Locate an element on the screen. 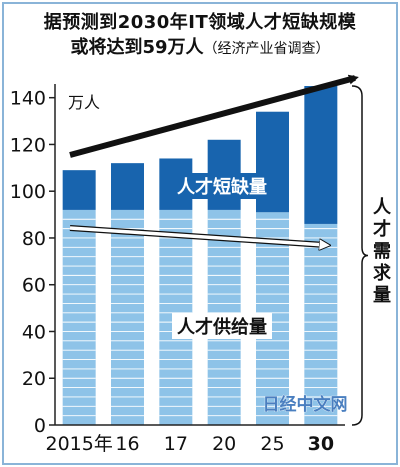 The width and height of the screenshot is (400, 467). watermark: 日经中文网 is located at coordinates (305, 404).